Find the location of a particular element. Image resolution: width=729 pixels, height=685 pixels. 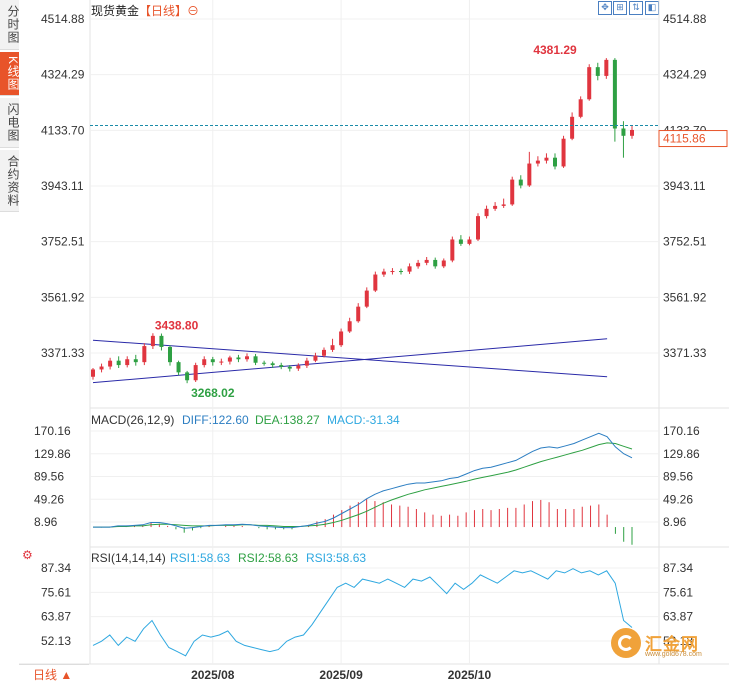

price-tick-right: 4324.29 is located at coordinates (685, 75).